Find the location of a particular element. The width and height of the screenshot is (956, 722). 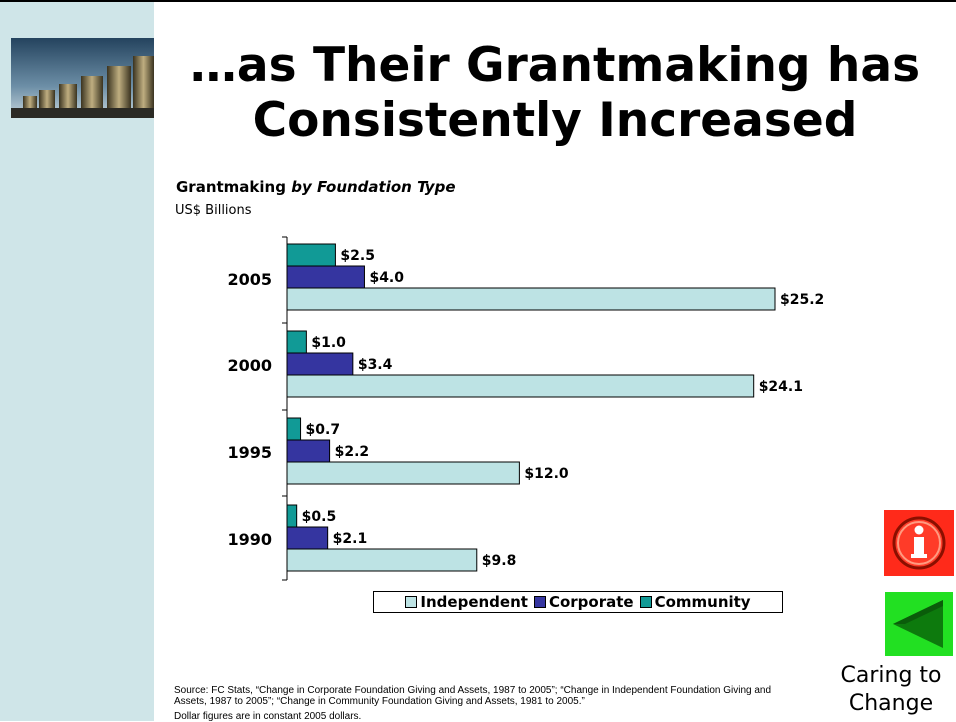

legend-swatch-corporate is located at coordinates (539, 602).